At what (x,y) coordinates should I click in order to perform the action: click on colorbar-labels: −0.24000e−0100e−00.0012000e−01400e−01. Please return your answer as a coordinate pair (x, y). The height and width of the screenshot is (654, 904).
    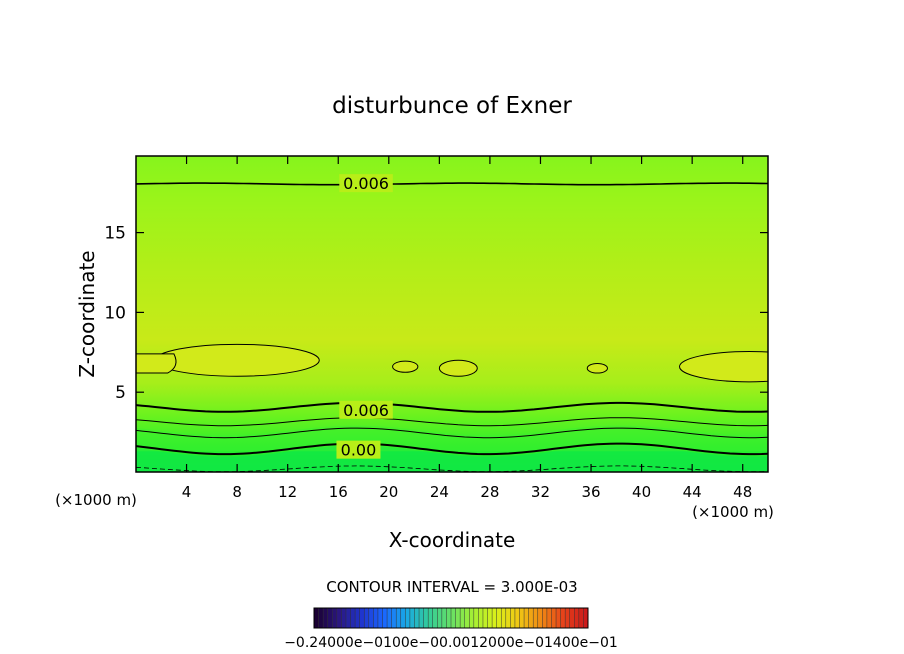
    Looking at the image, I should click on (451, 643).